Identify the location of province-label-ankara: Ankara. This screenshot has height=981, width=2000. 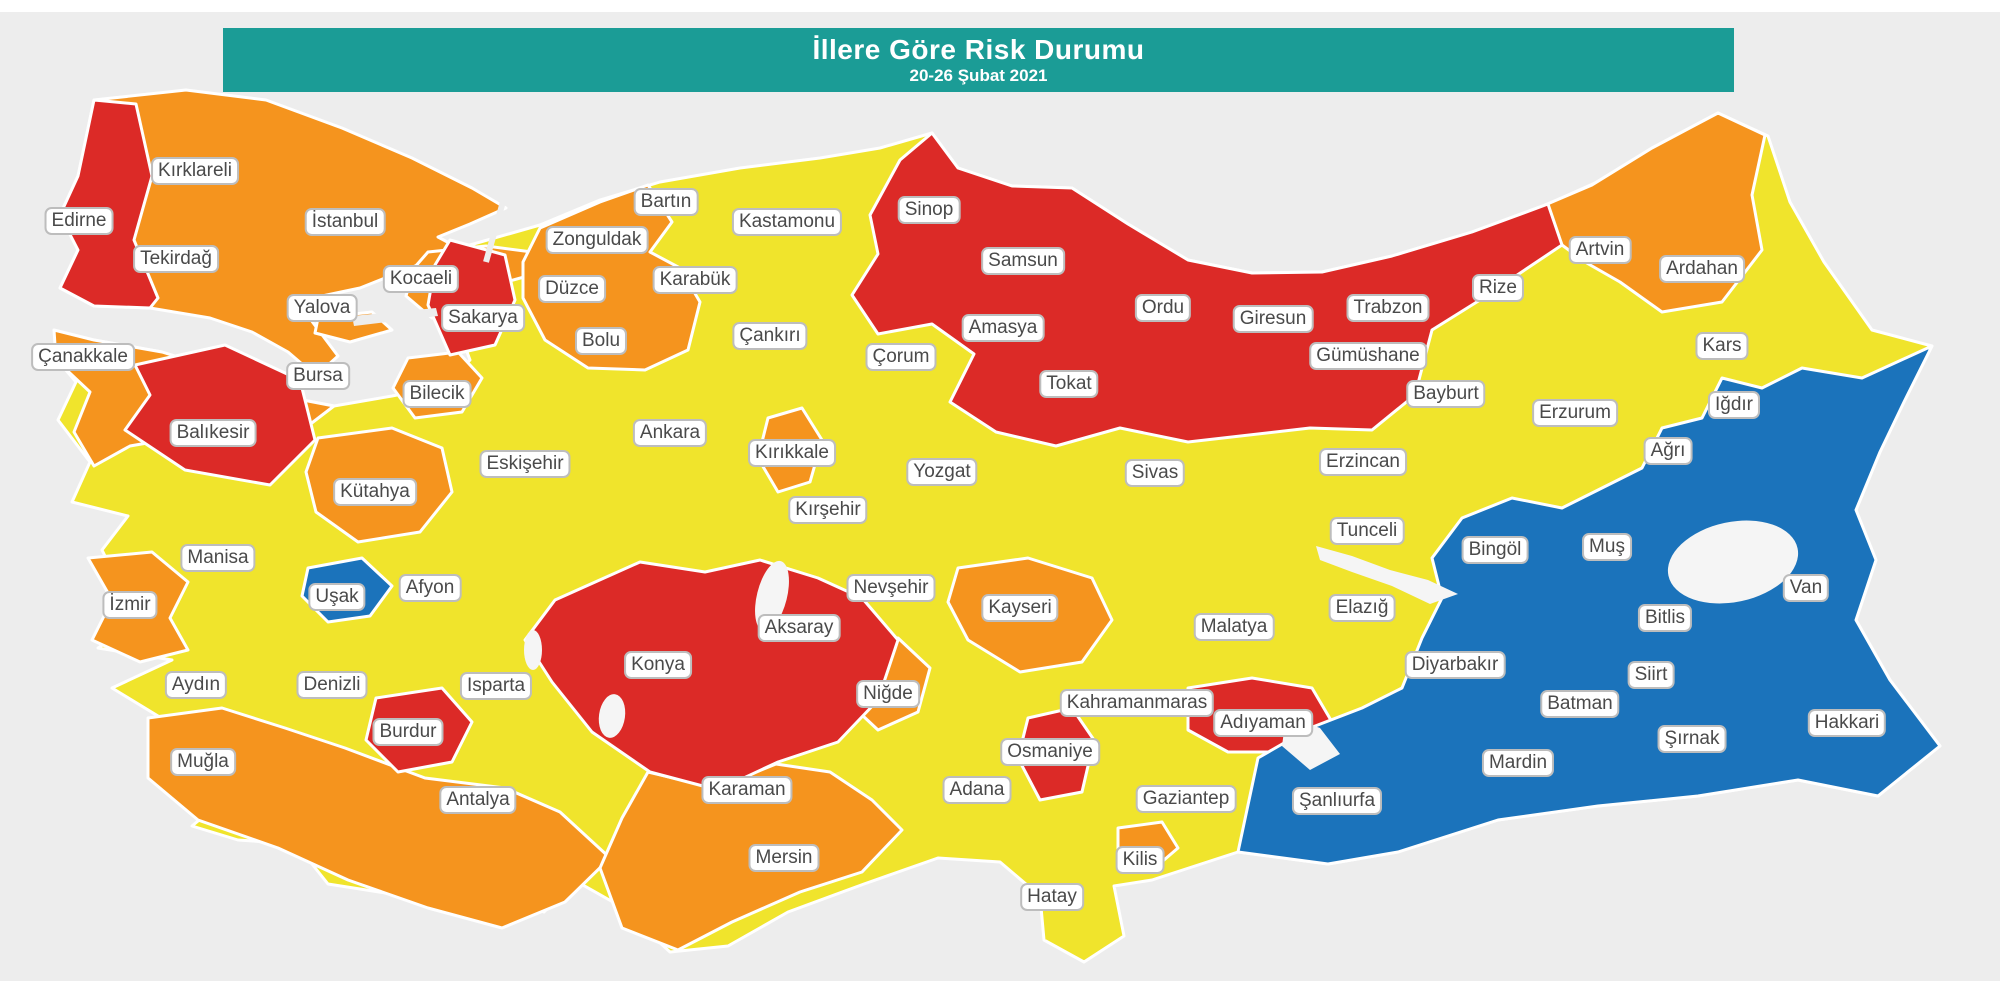
(670, 433).